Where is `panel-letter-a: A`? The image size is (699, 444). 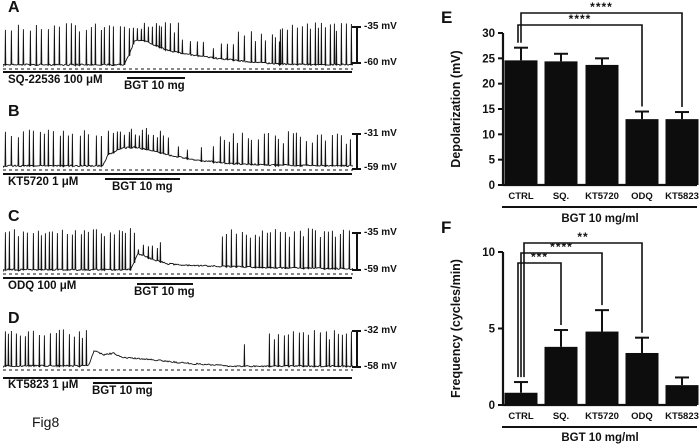 panel-letter-a: A is located at coordinates (14, 8).